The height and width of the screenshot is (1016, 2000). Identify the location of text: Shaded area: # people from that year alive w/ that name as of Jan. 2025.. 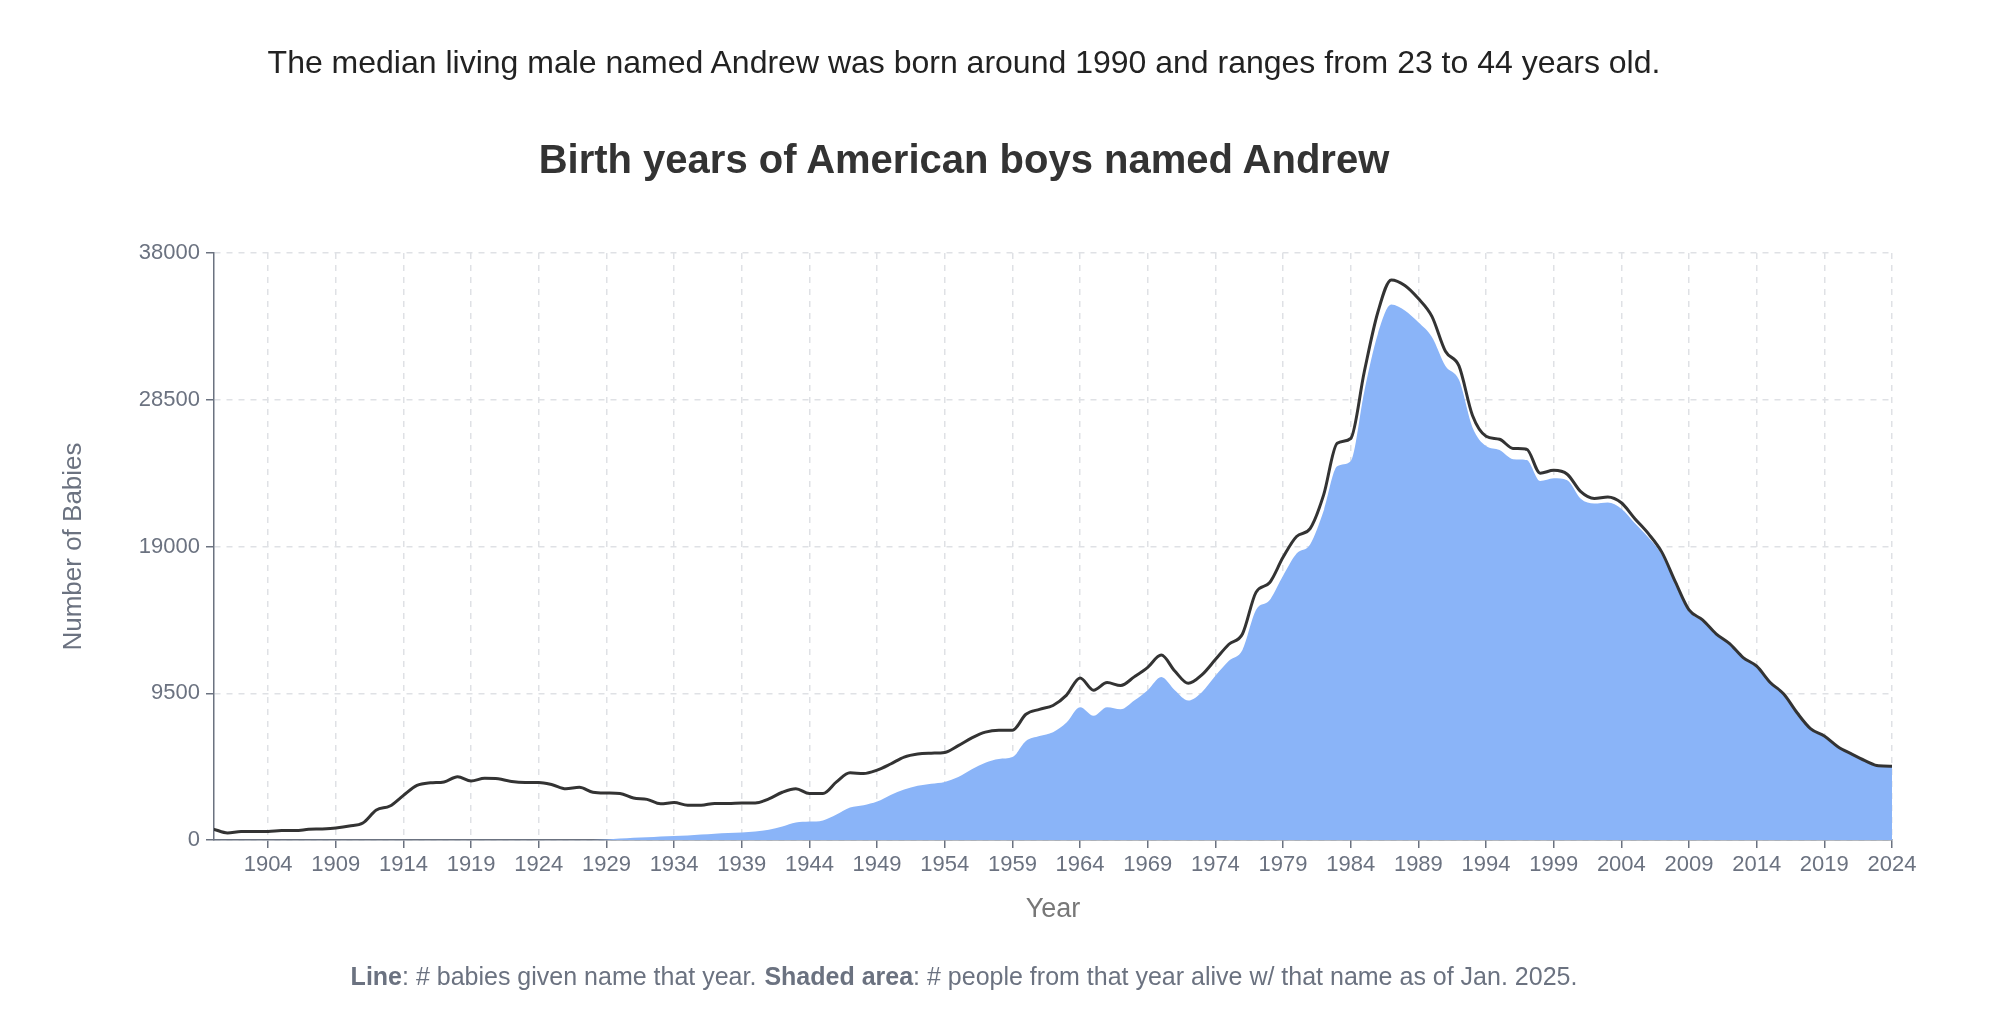
(1171, 976).